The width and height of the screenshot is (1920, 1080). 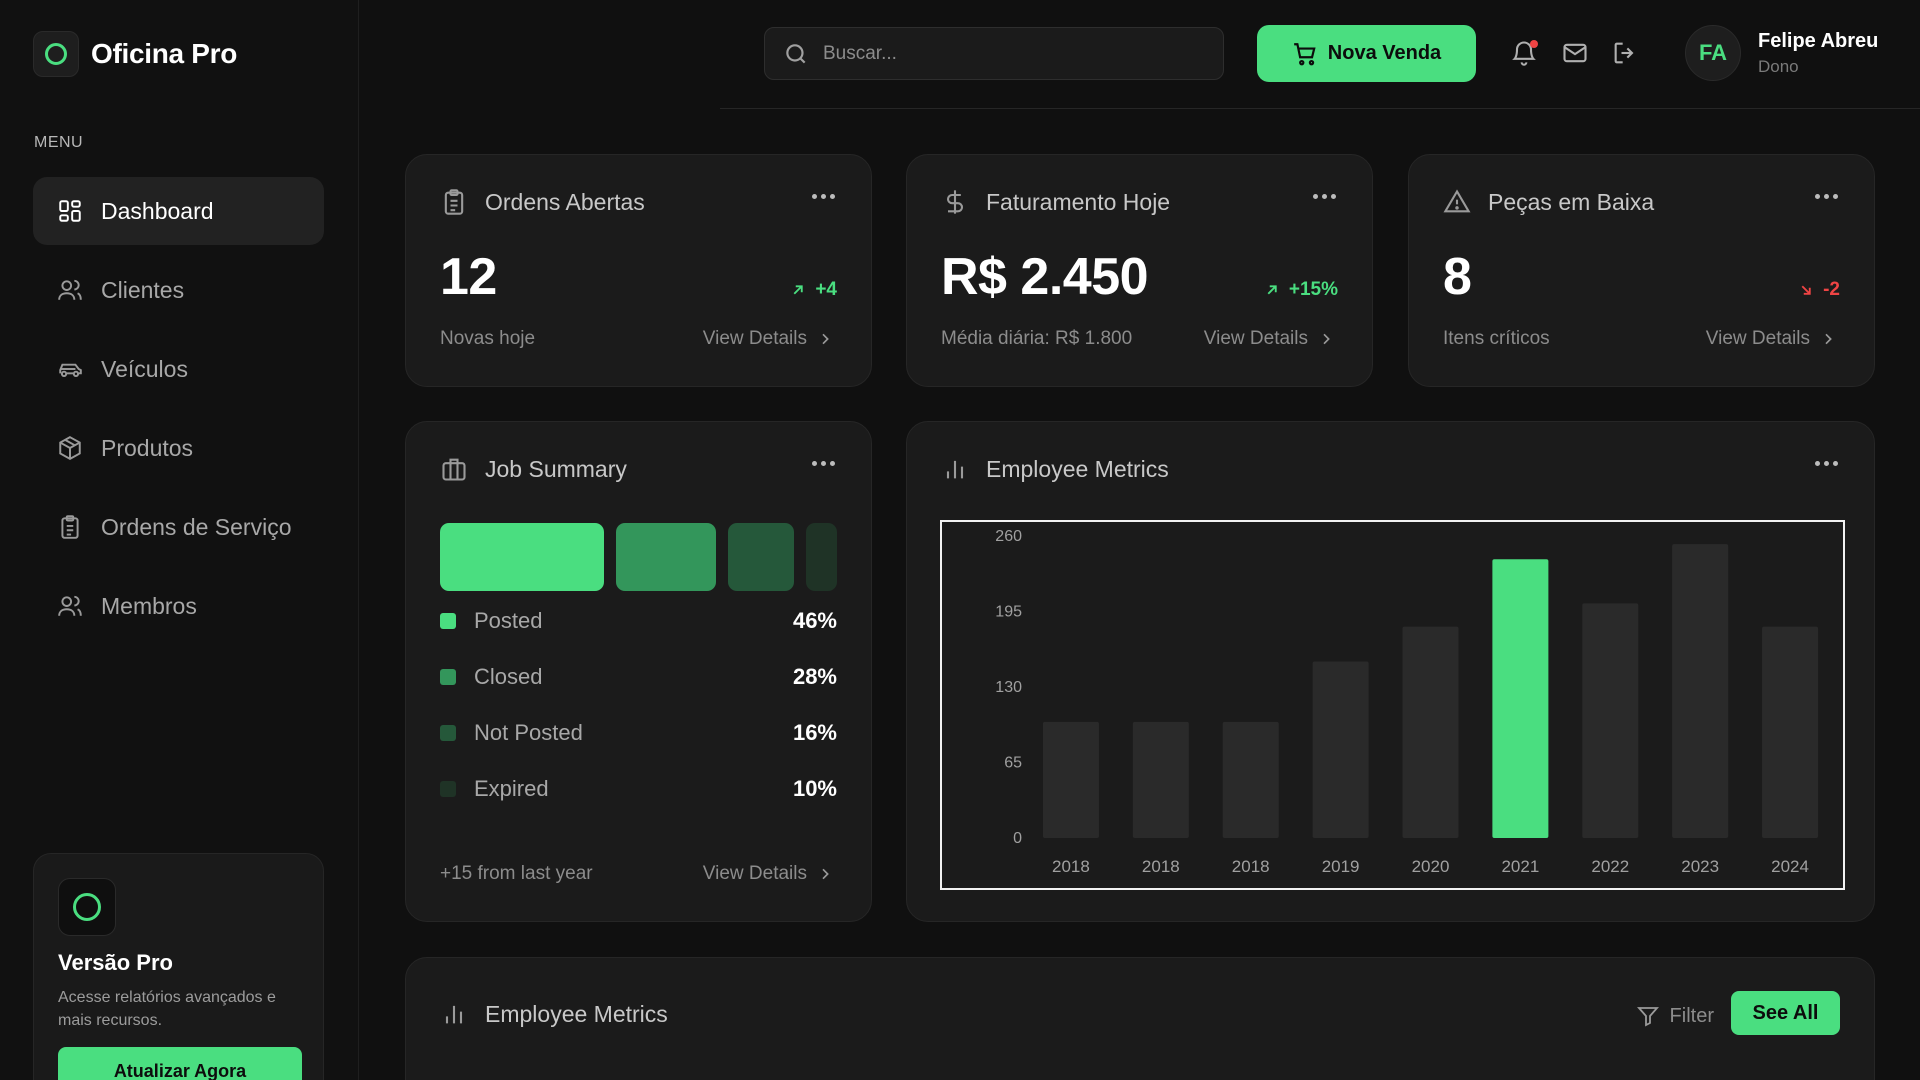 What do you see at coordinates (1140, 1018) in the screenshot?
I see `employee-metrics-table-card: Employee Metrics Filter See All` at bounding box center [1140, 1018].